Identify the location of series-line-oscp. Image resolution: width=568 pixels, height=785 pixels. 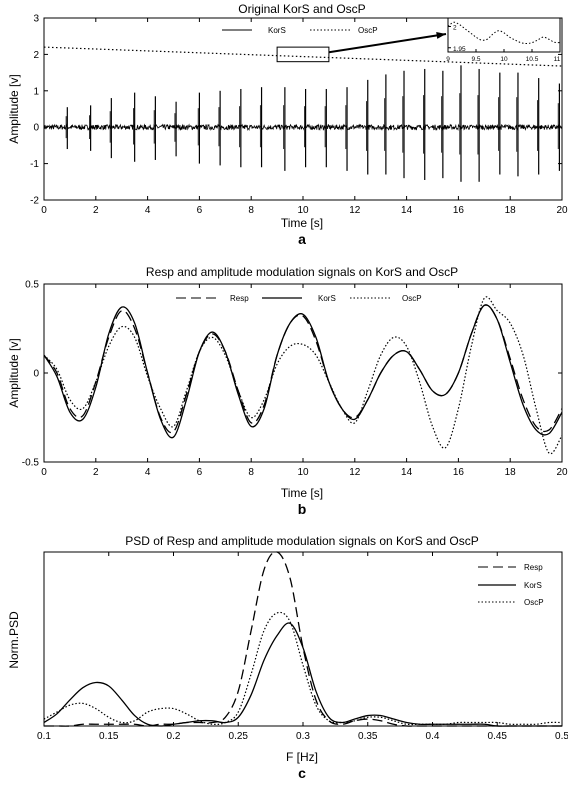
(303, 668).